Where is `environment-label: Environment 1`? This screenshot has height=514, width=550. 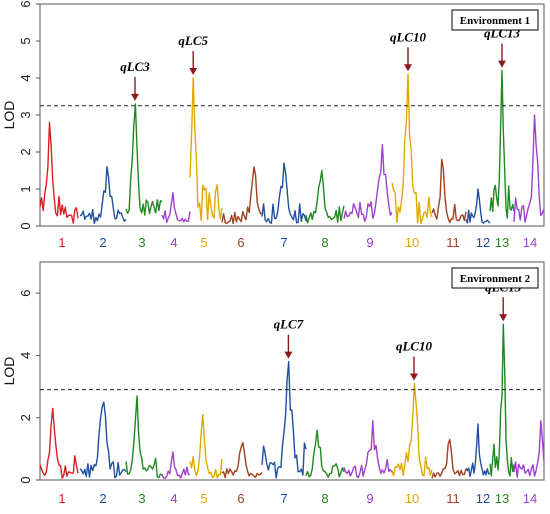 environment-label: Environment 1 is located at coordinates (495, 21).